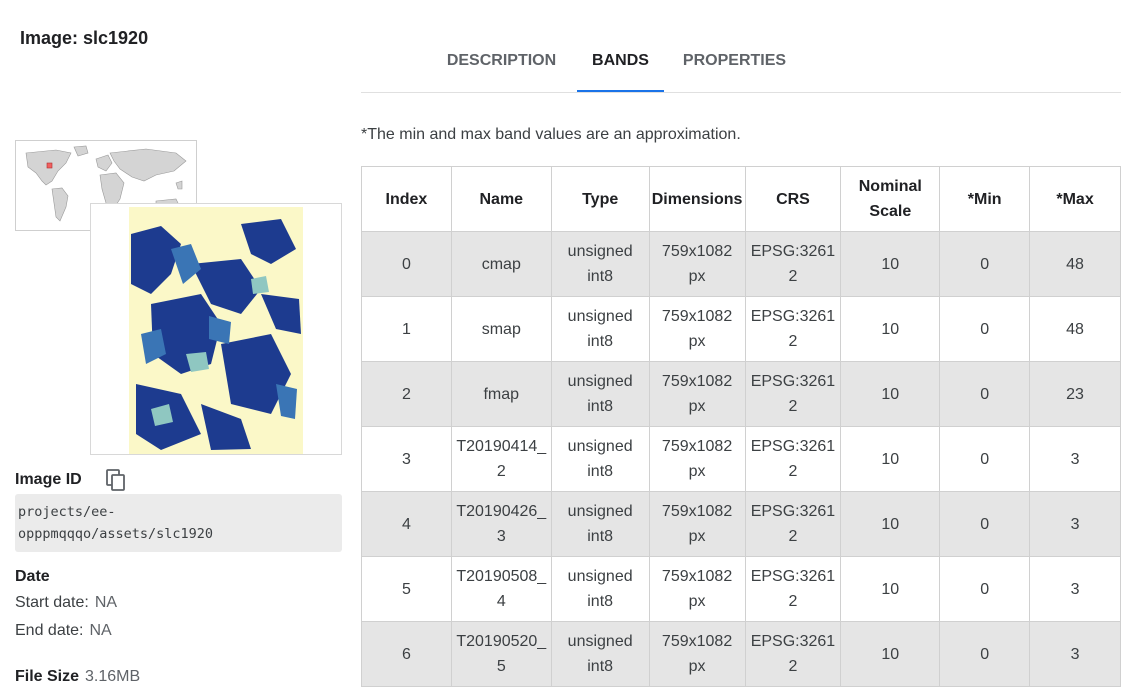 The image size is (1121, 688). What do you see at coordinates (216, 329) in the screenshot?
I see `image-preview` at bounding box center [216, 329].